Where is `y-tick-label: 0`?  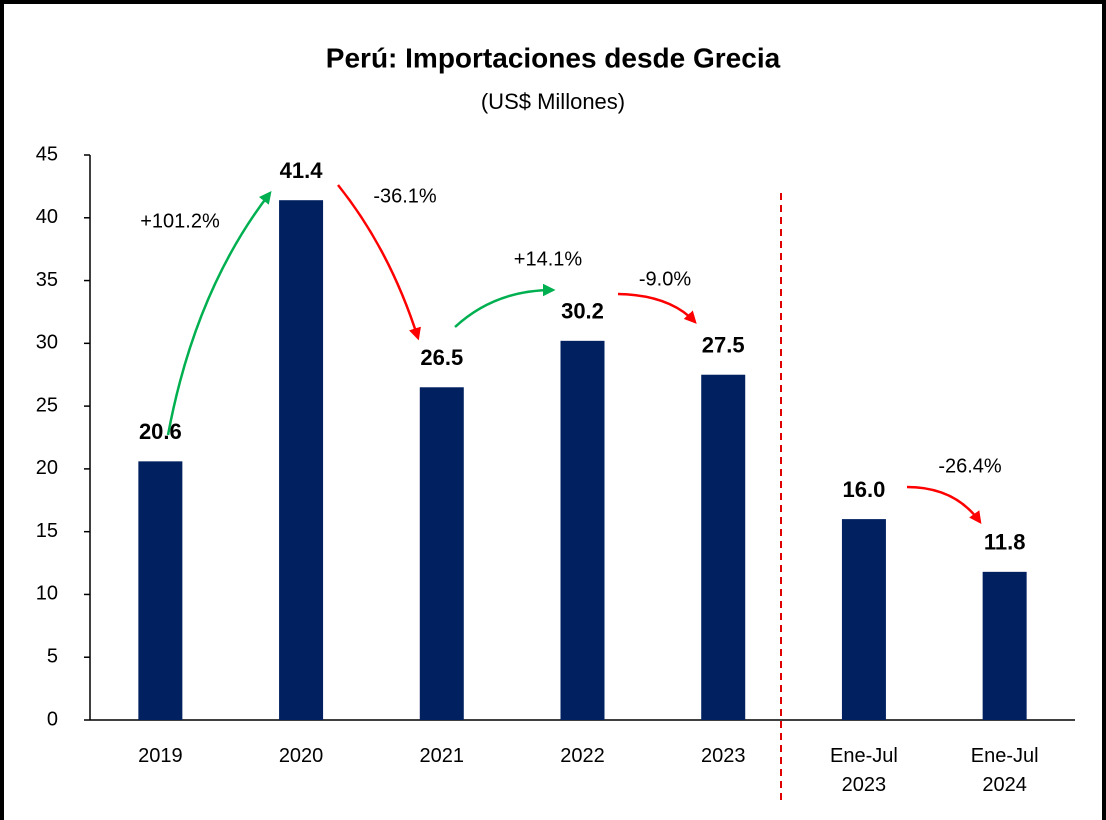
y-tick-label: 0 is located at coordinates (52, 719).